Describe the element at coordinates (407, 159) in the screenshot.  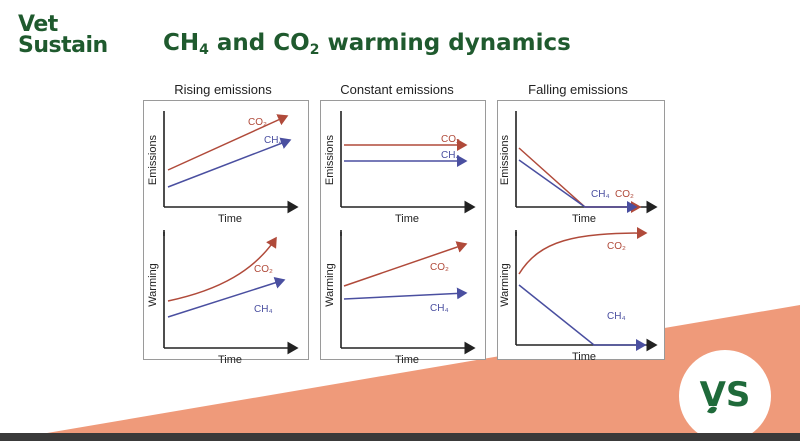
I see `plot-constant-emissions` at that location.